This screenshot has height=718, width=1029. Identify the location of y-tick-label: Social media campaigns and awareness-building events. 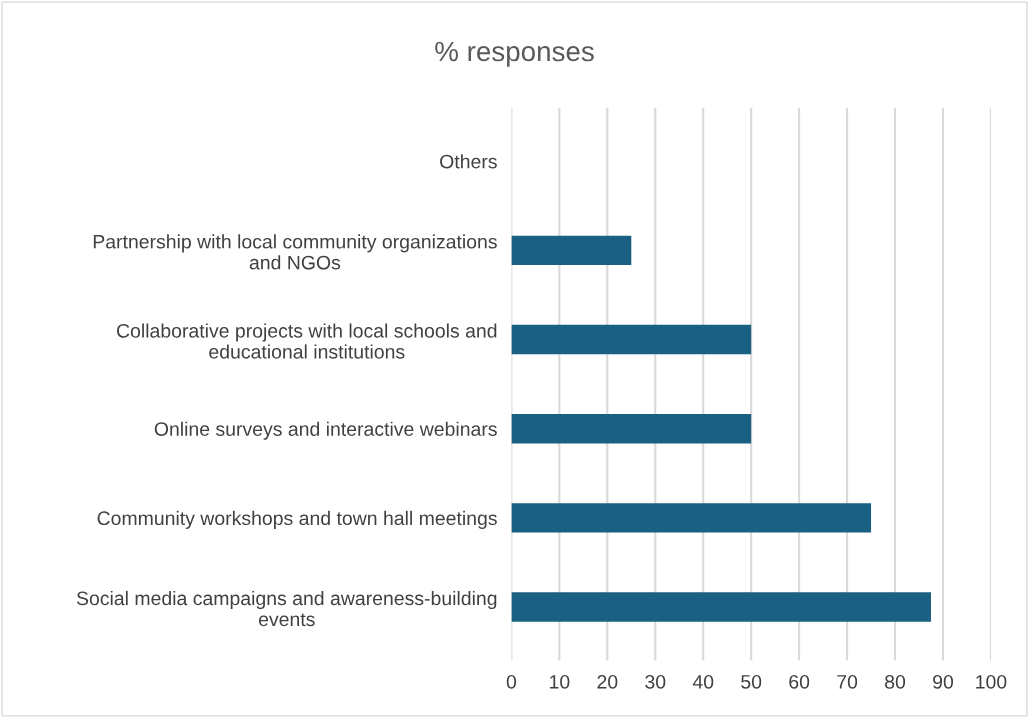
(286, 608).